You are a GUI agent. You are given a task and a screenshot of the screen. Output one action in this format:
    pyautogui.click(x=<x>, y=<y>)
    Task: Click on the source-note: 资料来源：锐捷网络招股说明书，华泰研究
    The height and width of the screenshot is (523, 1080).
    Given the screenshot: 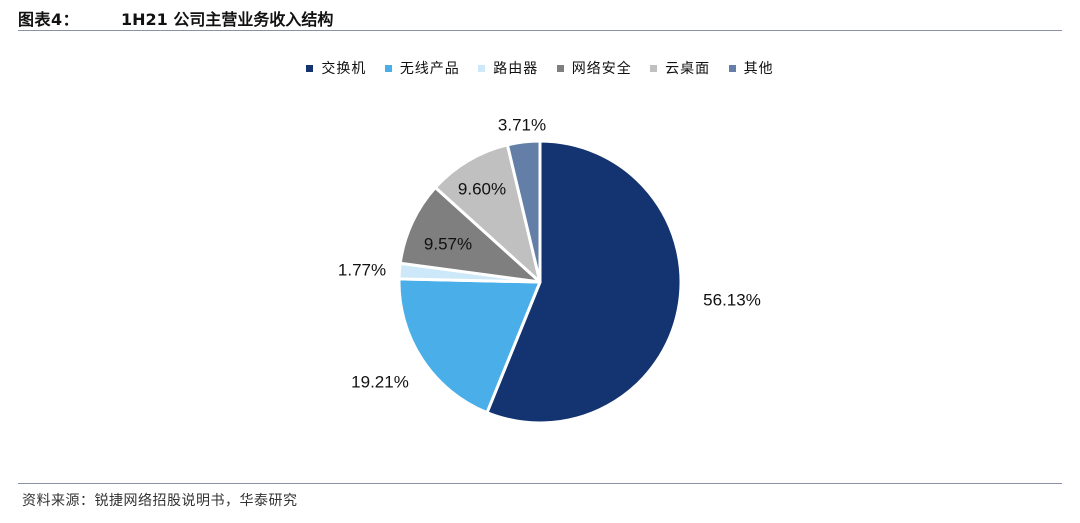 What is the action you would take?
    pyautogui.click(x=160, y=501)
    